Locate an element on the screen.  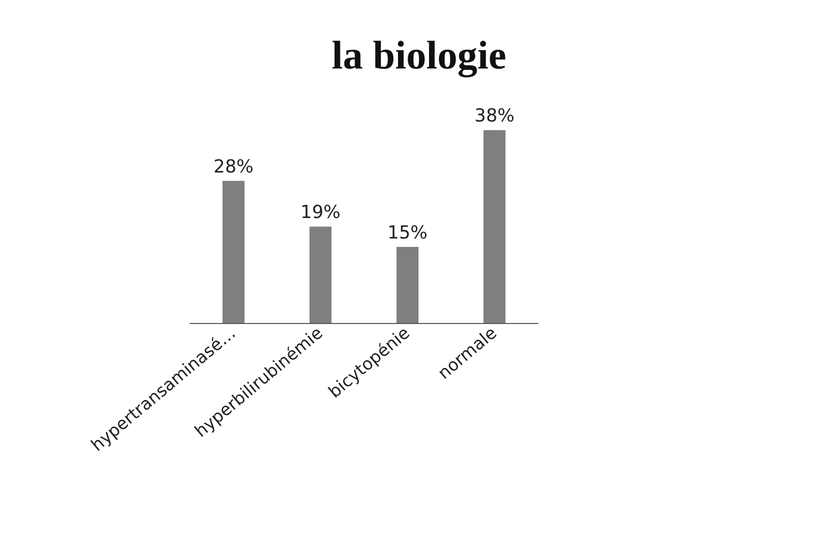
data-label: 19% is located at coordinates (320, 213).